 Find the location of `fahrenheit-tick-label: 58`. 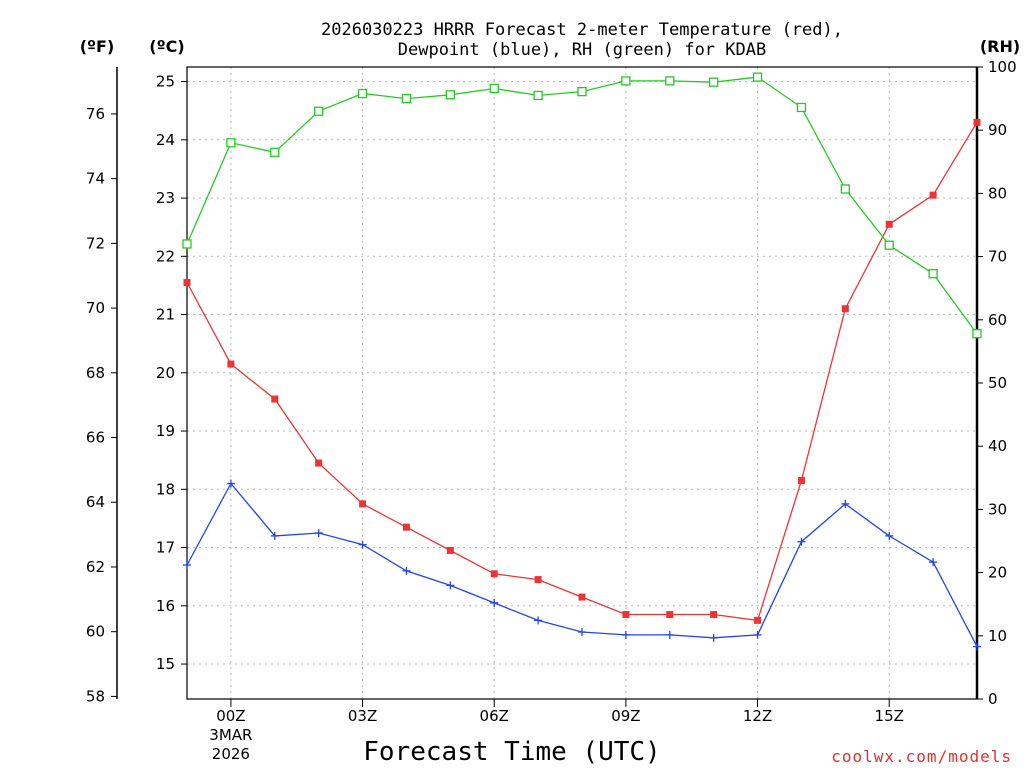

fahrenheit-tick-label: 58 is located at coordinates (95, 696).